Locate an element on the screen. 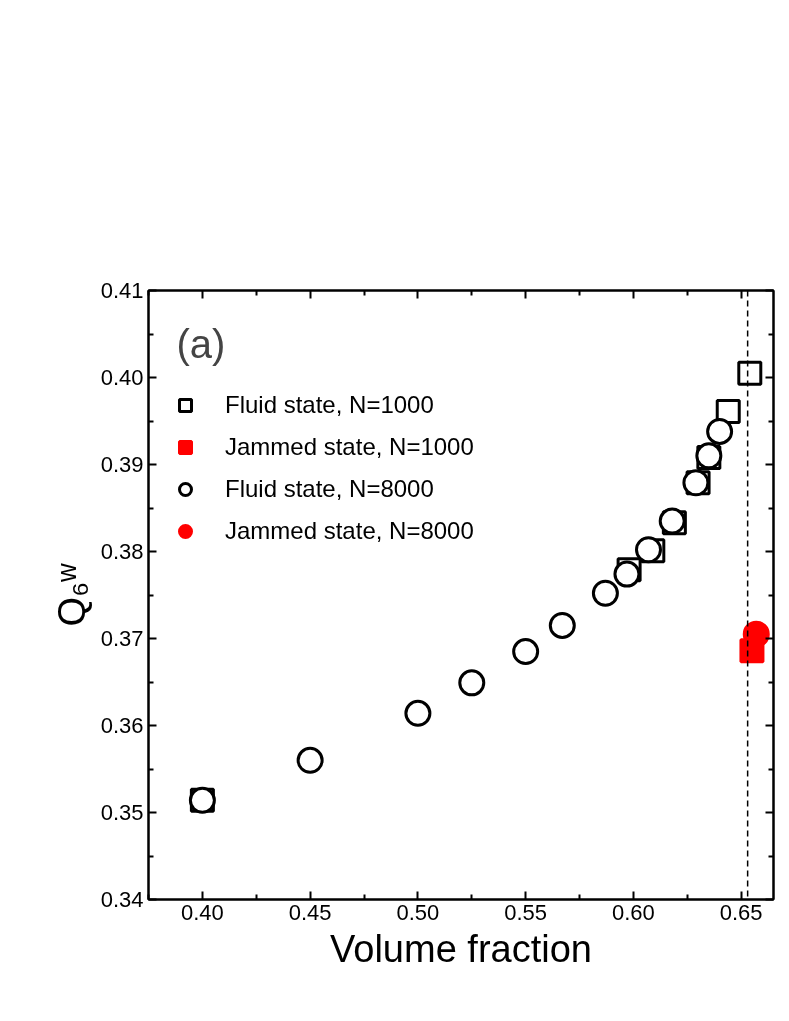 The image size is (789, 1021). legend-label: Jammed state, N=8000 is located at coordinates (349, 531).